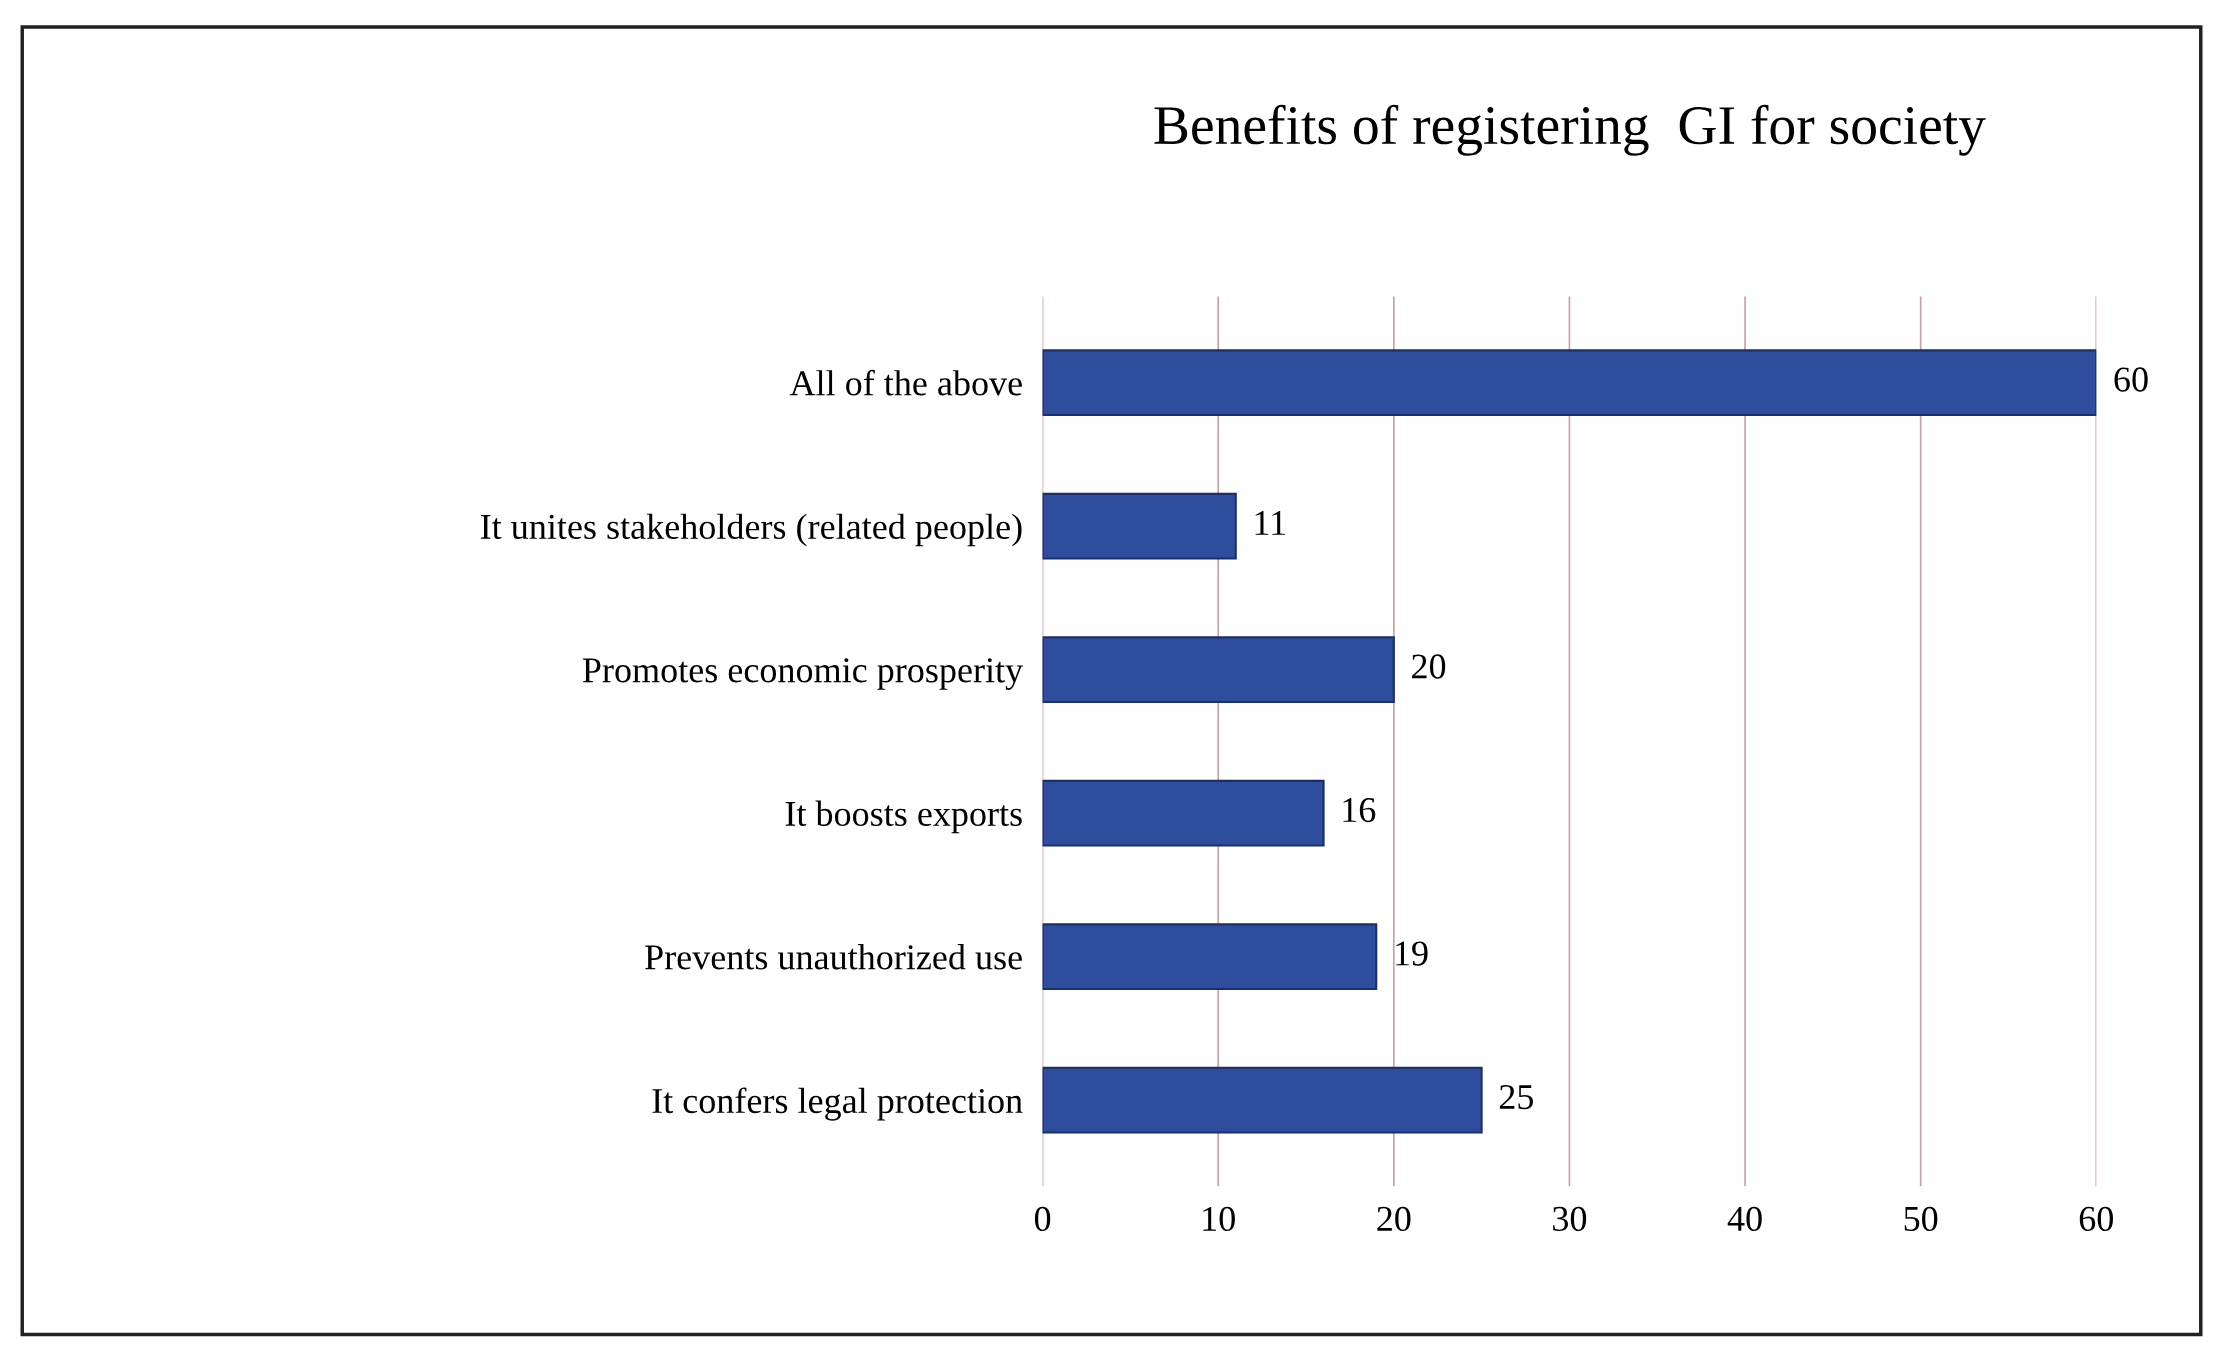 This screenshot has width=2223, height=1348. Describe the element at coordinates (1516, 1097) in the screenshot. I see `data-label: 25` at that location.